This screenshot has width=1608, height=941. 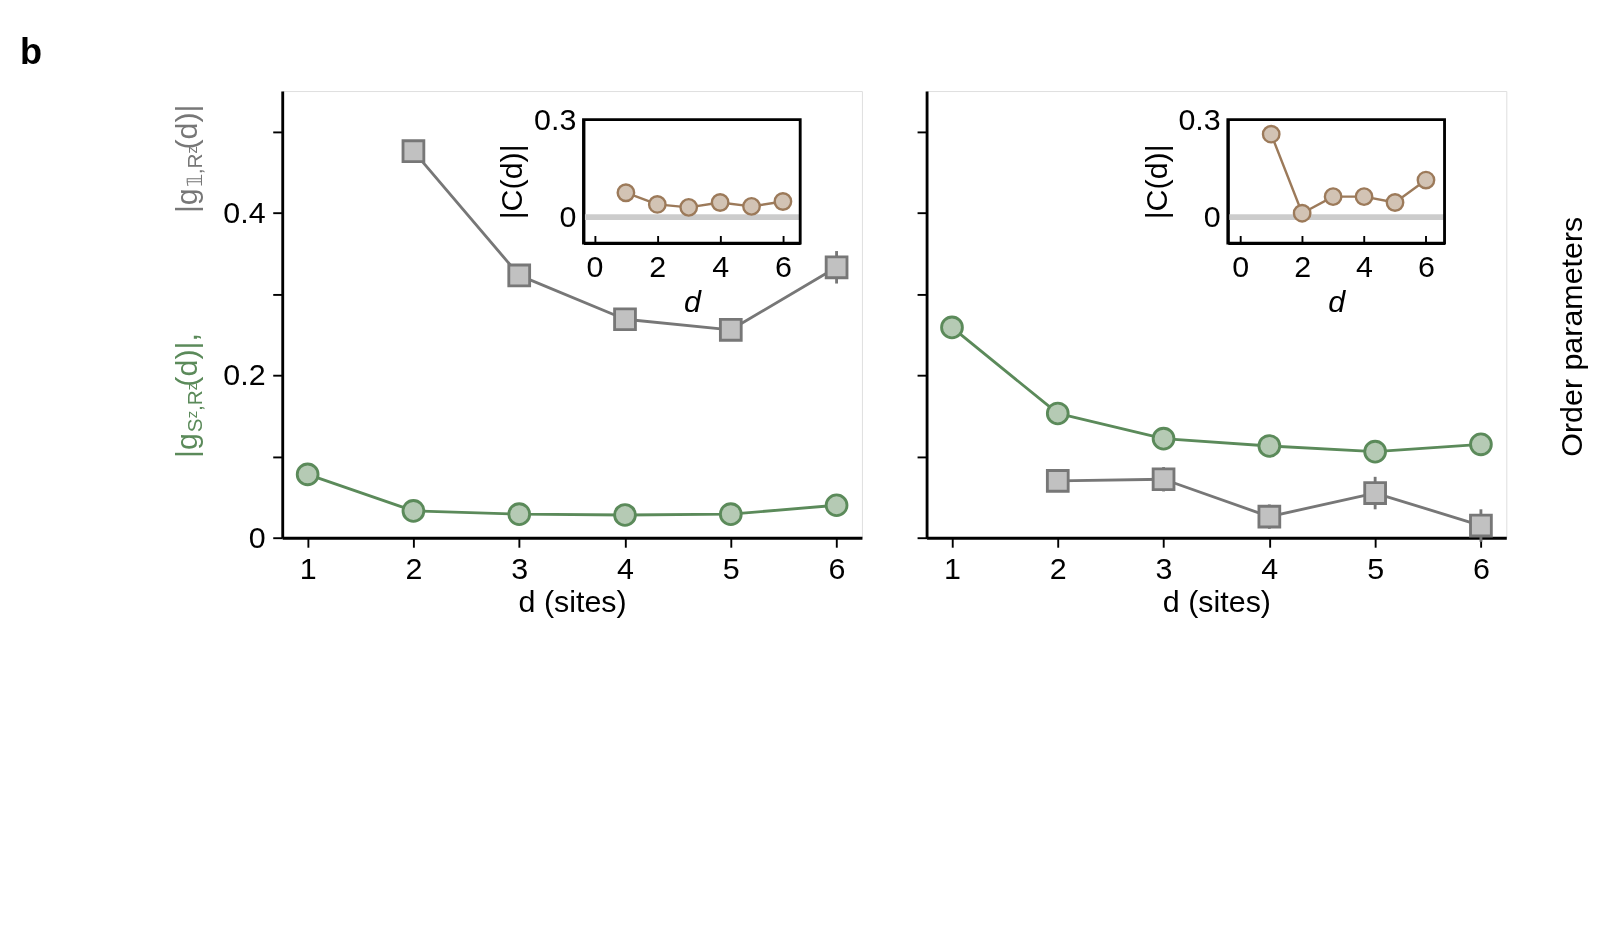 I want to click on y-tick-label: 0, so click(x=257, y=536).